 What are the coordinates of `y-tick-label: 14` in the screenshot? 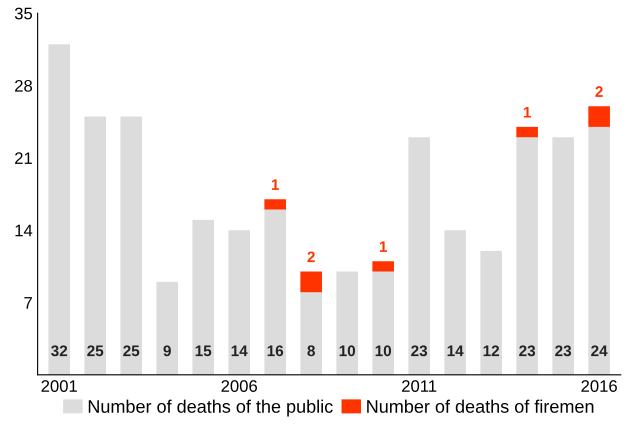 It's located at (23, 230).